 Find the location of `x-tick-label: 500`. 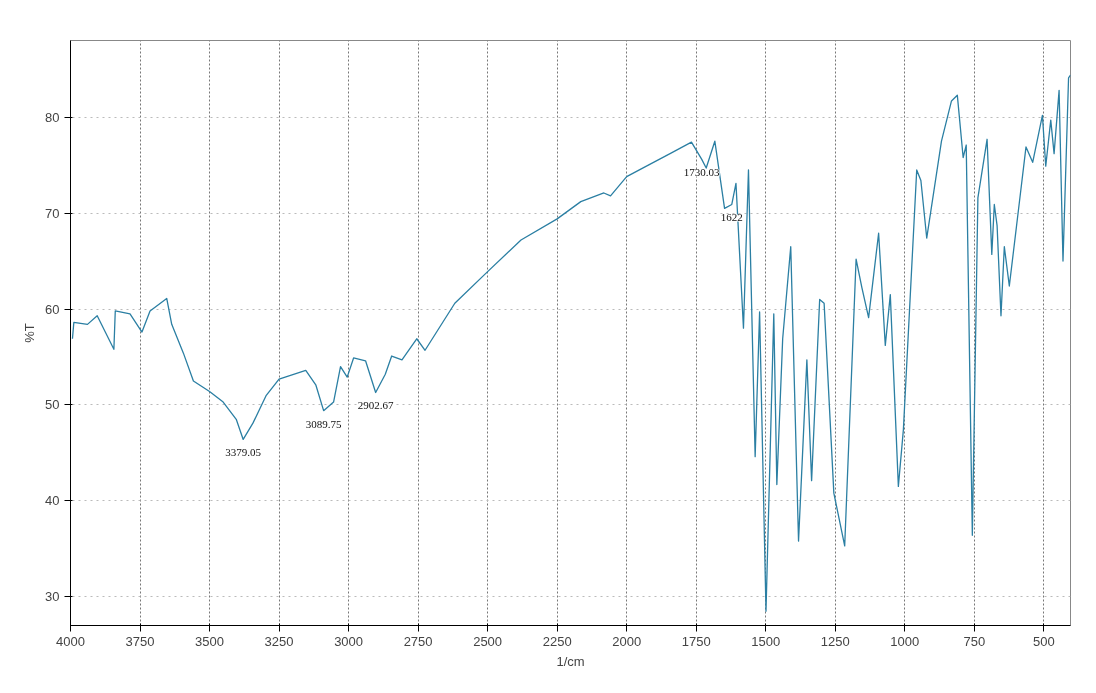

x-tick-label: 500 is located at coordinates (1043, 641).